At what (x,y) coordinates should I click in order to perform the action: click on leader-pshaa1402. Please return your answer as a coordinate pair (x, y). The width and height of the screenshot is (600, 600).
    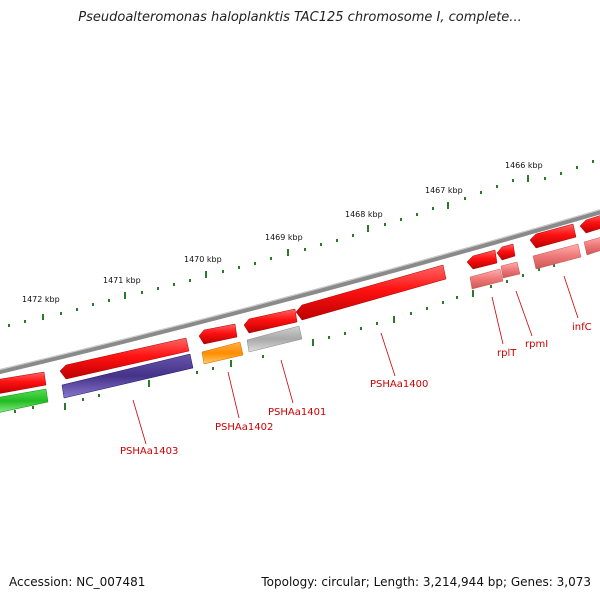
    Looking at the image, I should click on (233, 395).